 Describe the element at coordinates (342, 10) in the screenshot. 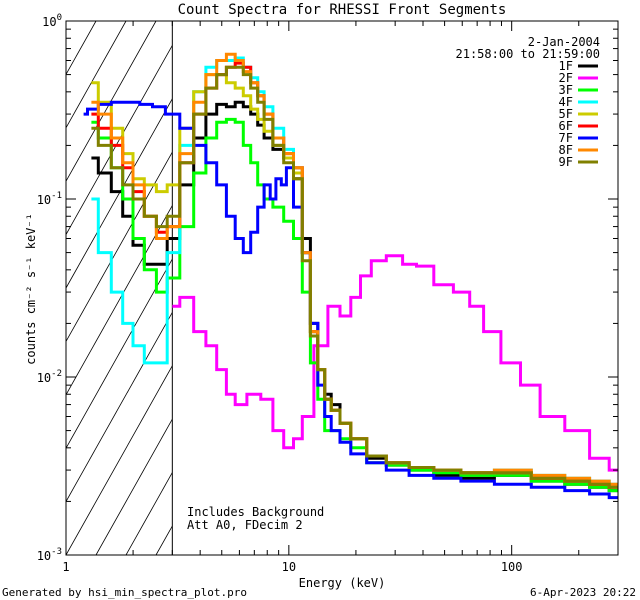

I see `chart-title: Count Spectra for RHESSI Front Segments` at that location.